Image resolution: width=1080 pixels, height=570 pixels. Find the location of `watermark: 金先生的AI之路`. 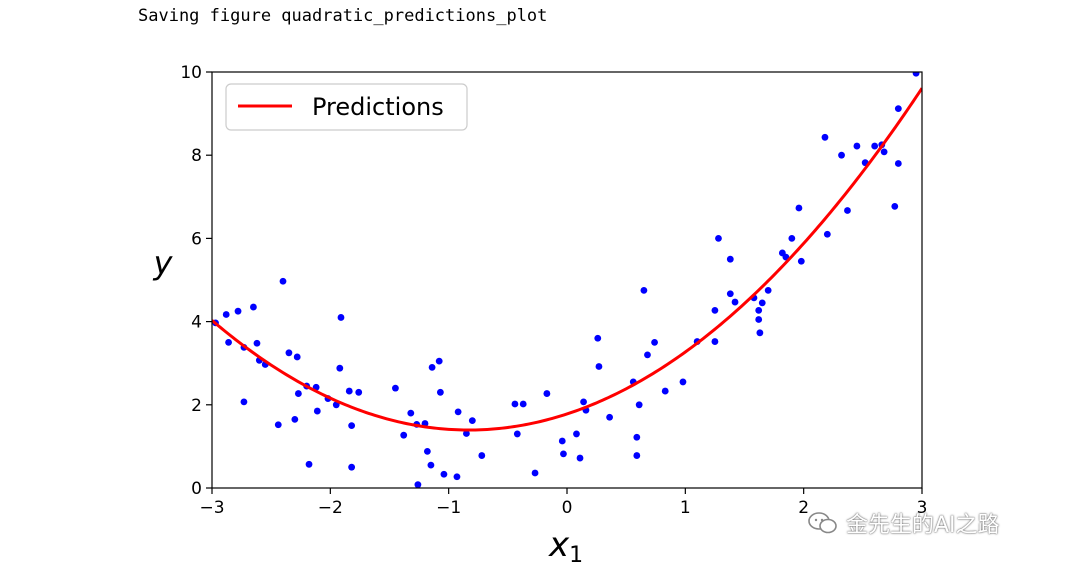

watermark: 金先生的AI之路 is located at coordinates (904, 523).